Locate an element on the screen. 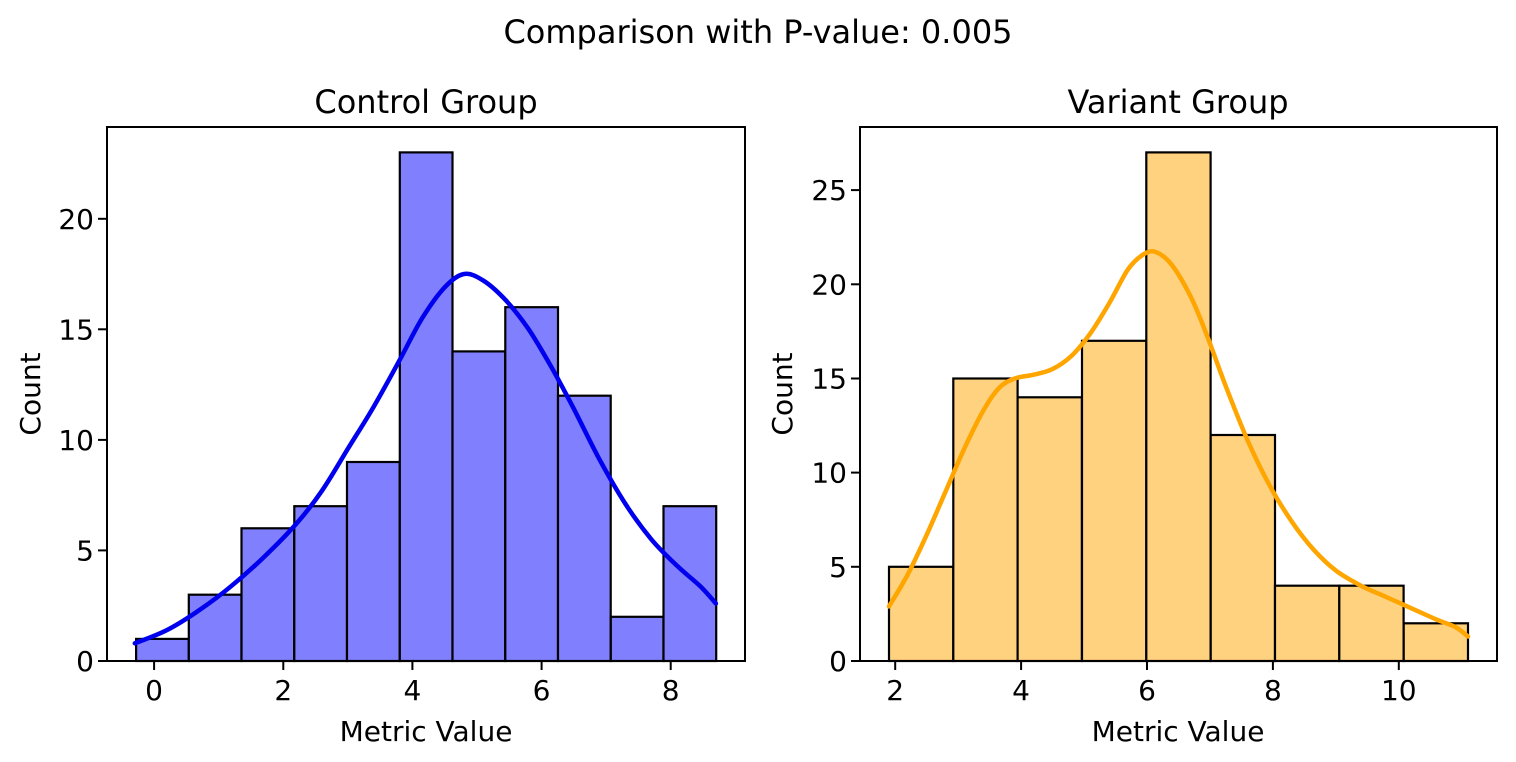 This screenshot has height=762, width=1516. chart-title: Variant Group is located at coordinates (1177, 102).